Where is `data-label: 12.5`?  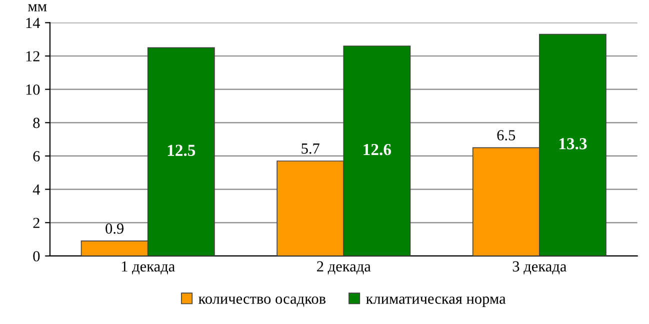 data-label: 12.5 is located at coordinates (182, 150).